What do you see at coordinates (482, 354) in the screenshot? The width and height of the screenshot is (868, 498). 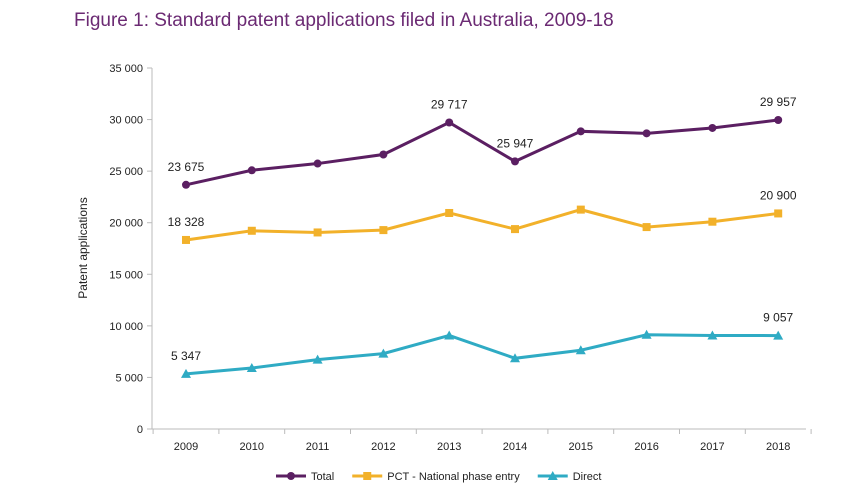 I see `series-line-direct` at bounding box center [482, 354].